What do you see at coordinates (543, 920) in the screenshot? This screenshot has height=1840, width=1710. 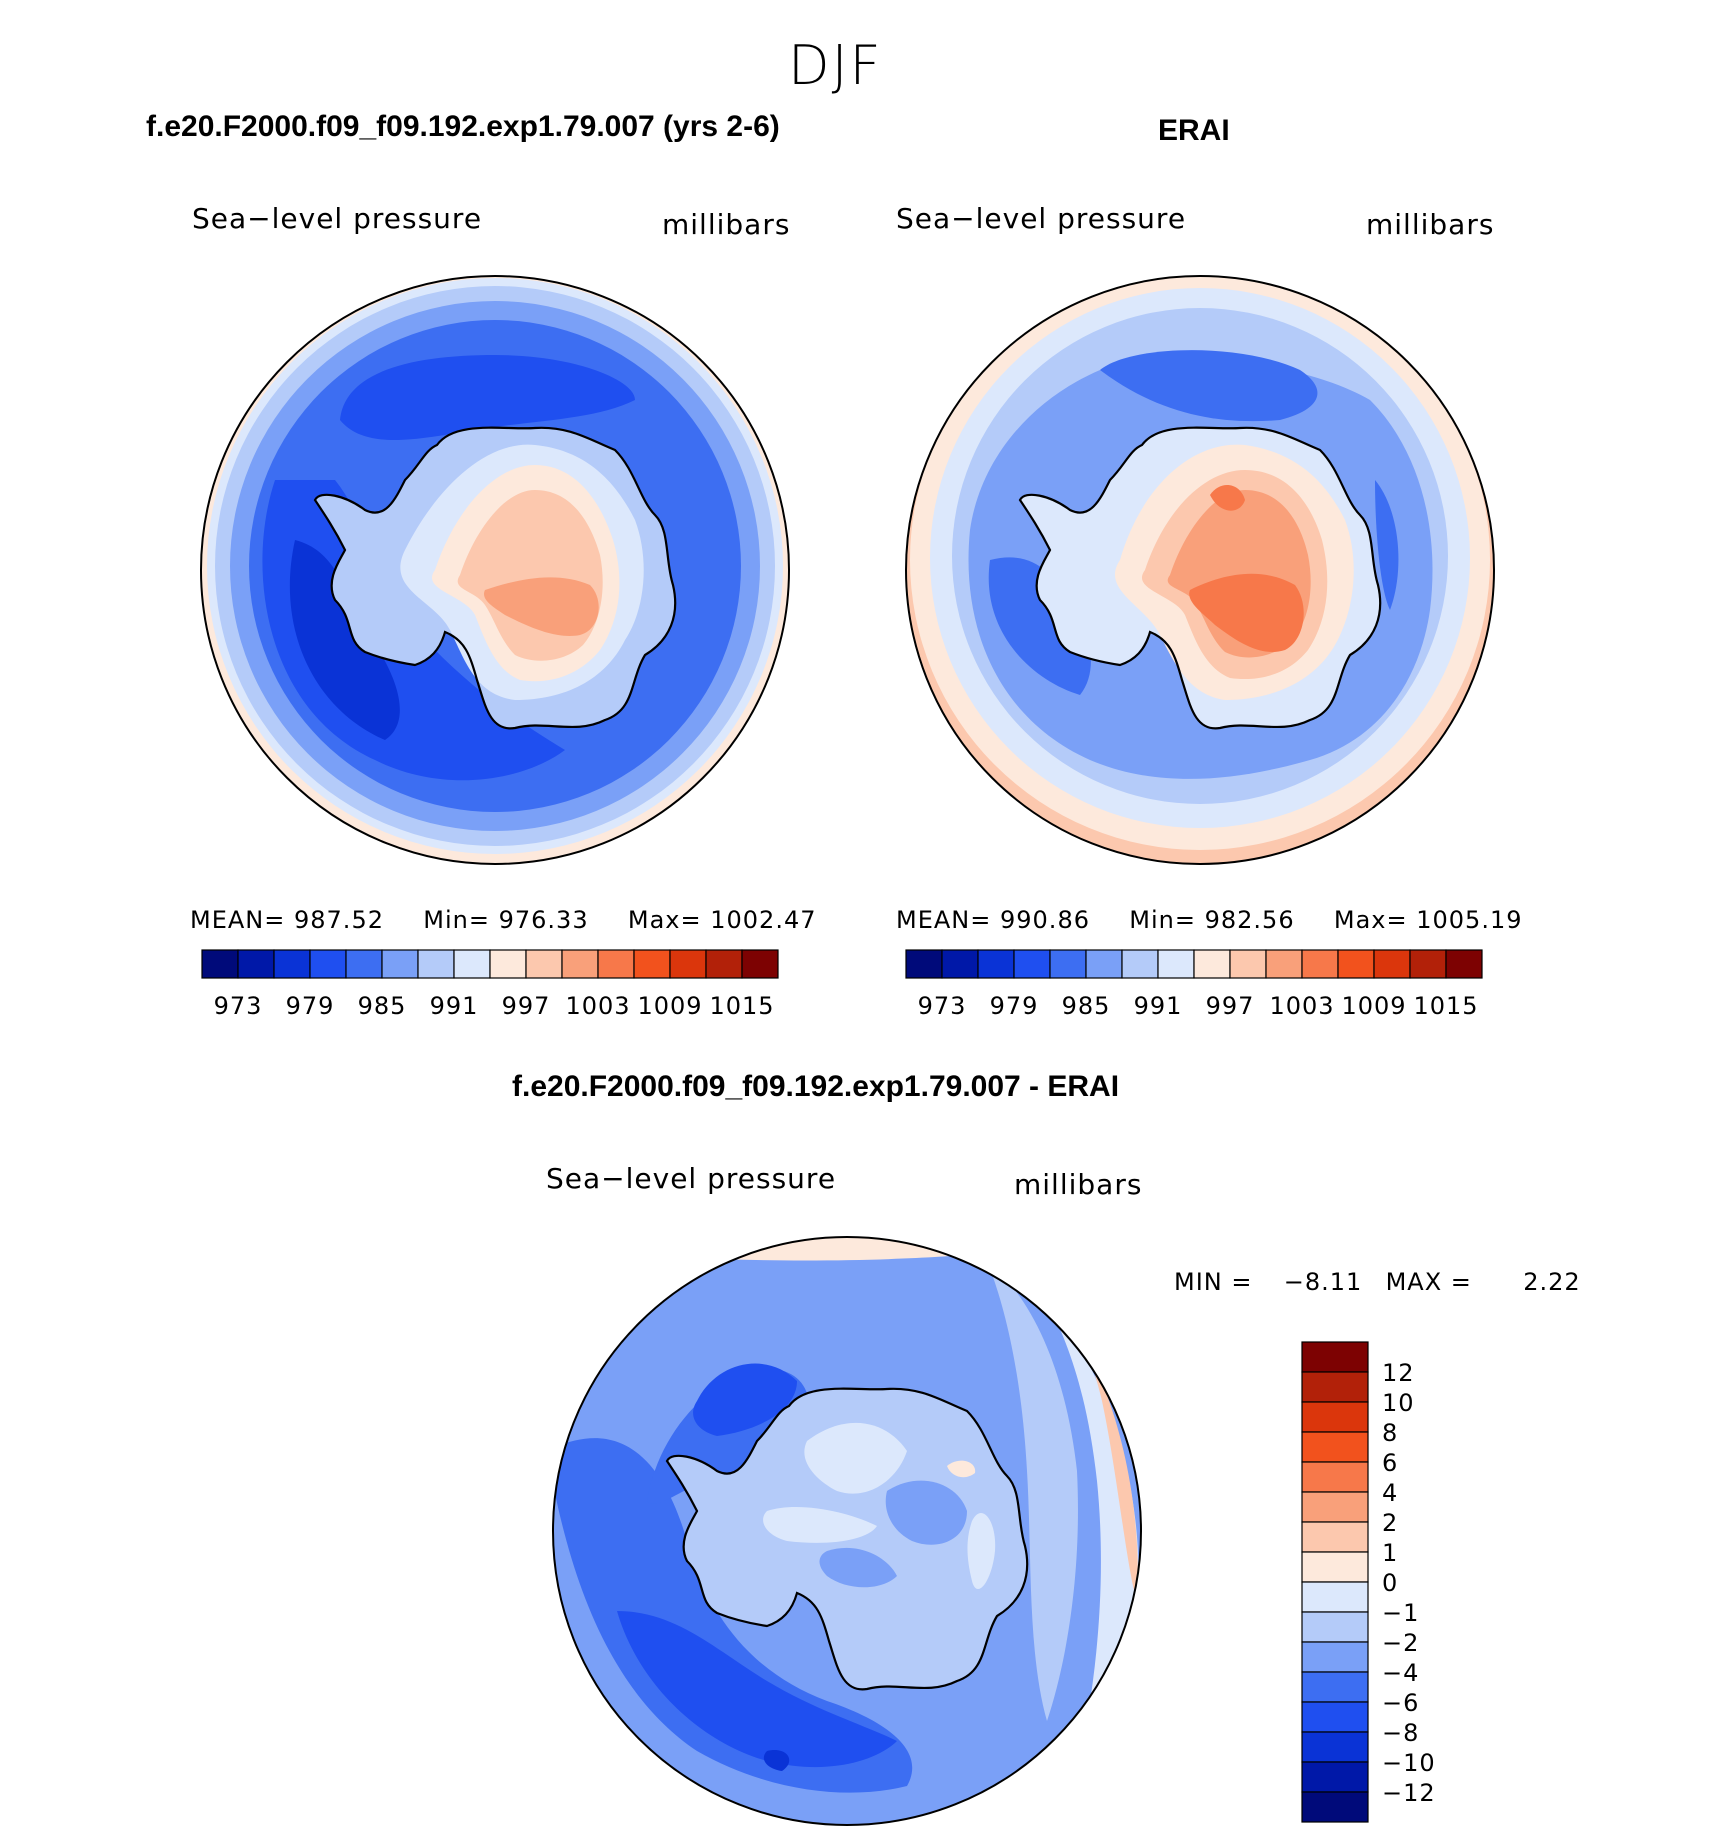 I see `min-value: 976.33` at bounding box center [543, 920].